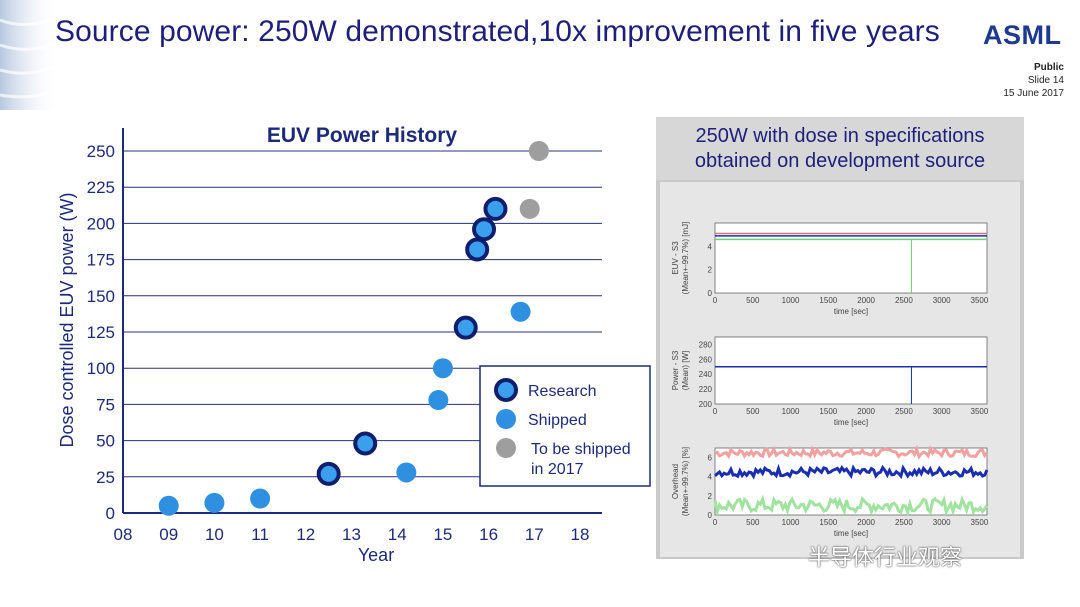  What do you see at coordinates (685, 371) in the screenshot?
I see `subplot-y-label: (Mean) [W]` at bounding box center [685, 371].